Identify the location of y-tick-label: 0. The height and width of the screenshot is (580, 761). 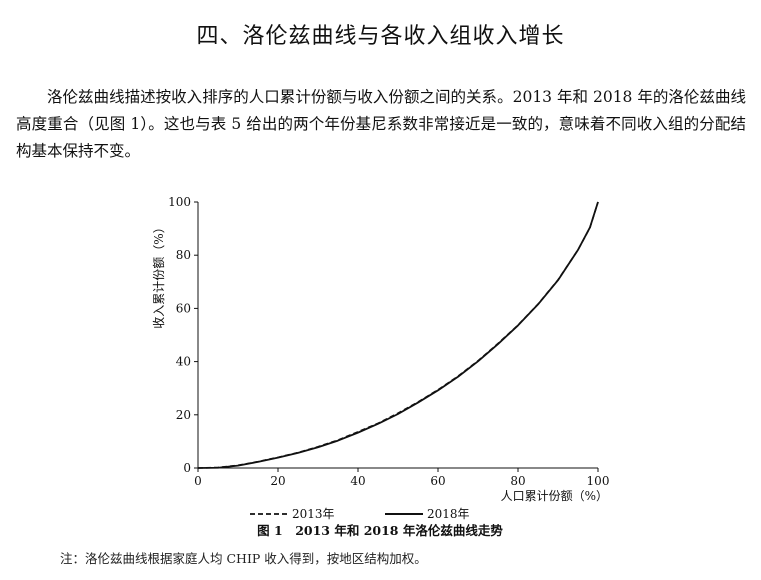
(187, 468).